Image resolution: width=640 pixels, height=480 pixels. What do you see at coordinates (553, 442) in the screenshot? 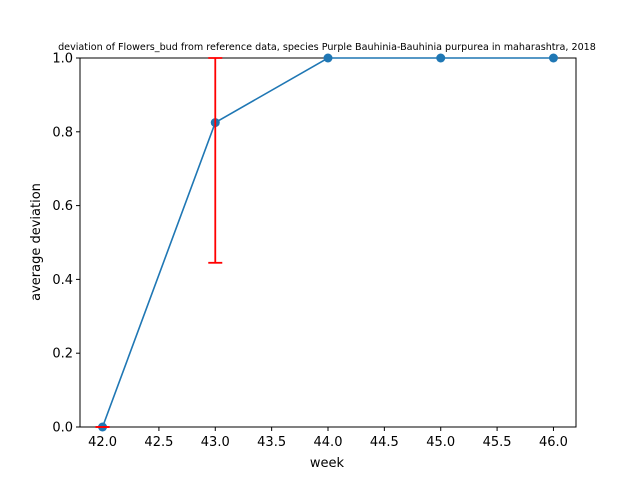
I see `x-tick-label: 46.0` at bounding box center [553, 442].